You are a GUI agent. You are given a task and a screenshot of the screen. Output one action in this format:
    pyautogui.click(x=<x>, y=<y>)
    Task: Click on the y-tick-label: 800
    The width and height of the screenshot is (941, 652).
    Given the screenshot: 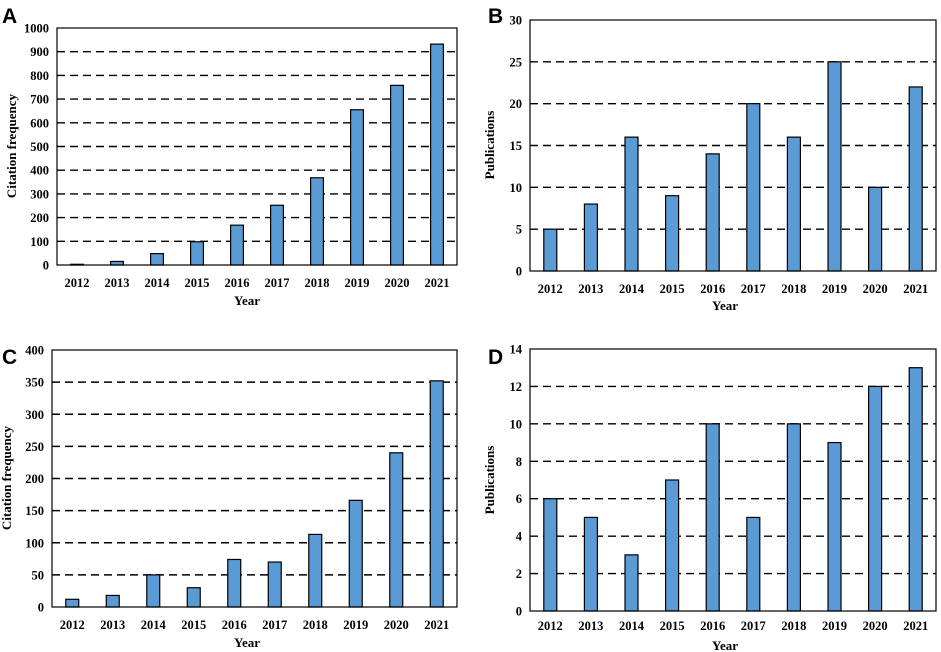 What is the action you would take?
    pyautogui.click(x=39, y=76)
    